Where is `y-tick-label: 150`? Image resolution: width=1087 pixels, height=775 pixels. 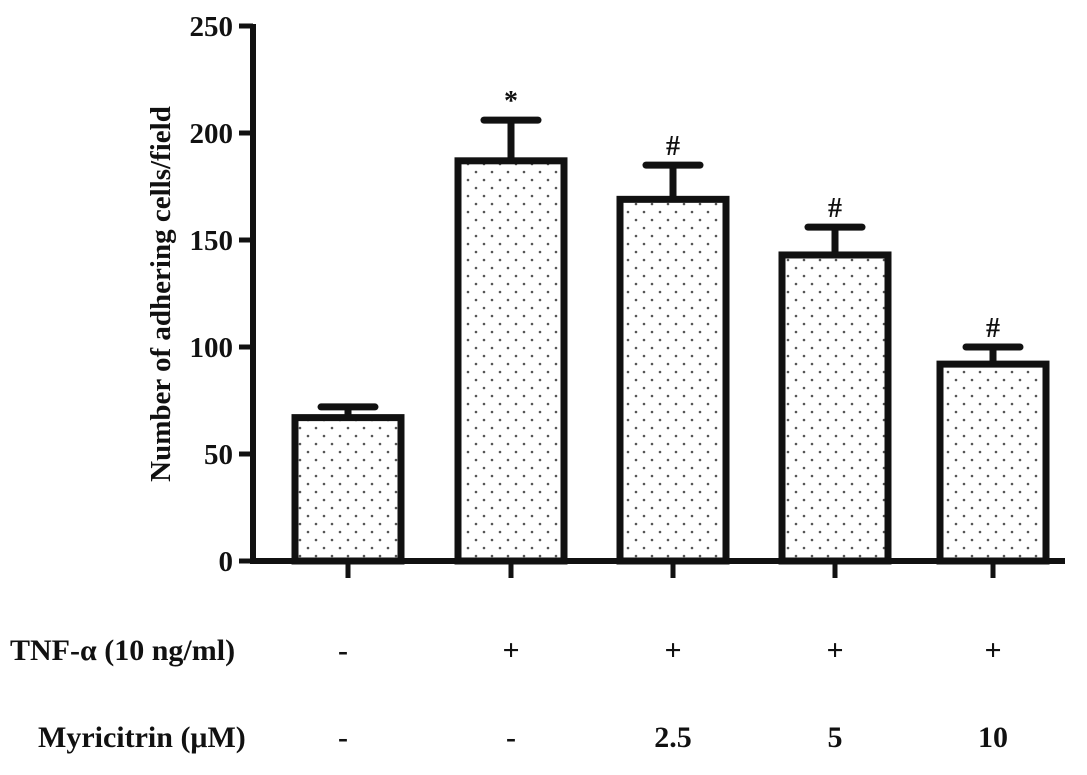
y-tick-label: 150 is located at coordinates (212, 241).